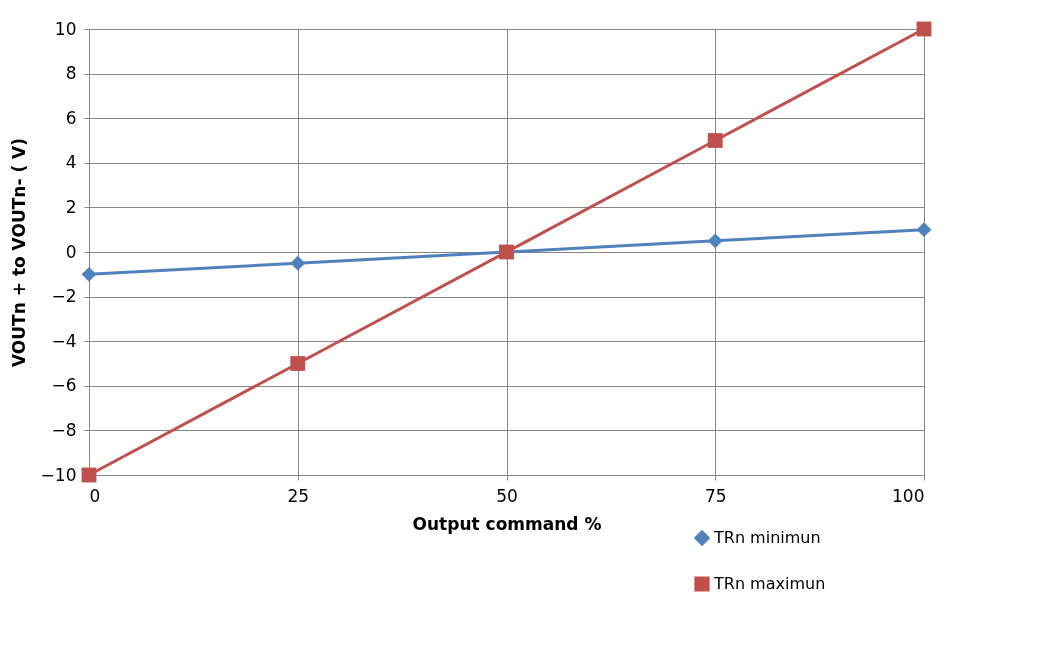 The width and height of the screenshot is (1049, 672). Describe the element at coordinates (71, 206) in the screenshot. I see `y-tick-label: 2` at that location.